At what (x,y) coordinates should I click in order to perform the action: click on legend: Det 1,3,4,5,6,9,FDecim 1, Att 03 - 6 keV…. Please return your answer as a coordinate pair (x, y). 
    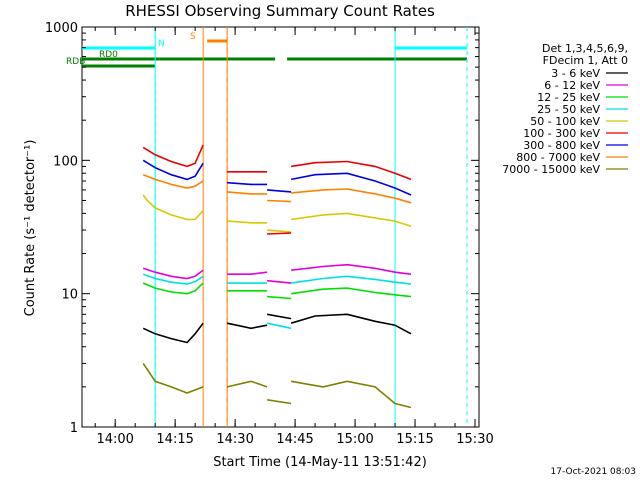
    Looking at the image, I should click on (565, 109).